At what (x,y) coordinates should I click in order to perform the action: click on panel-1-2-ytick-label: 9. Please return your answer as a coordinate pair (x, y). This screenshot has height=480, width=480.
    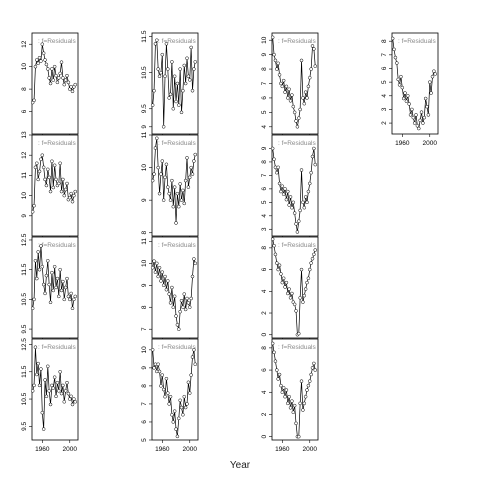
    Looking at the image, I should click on (144, 285).